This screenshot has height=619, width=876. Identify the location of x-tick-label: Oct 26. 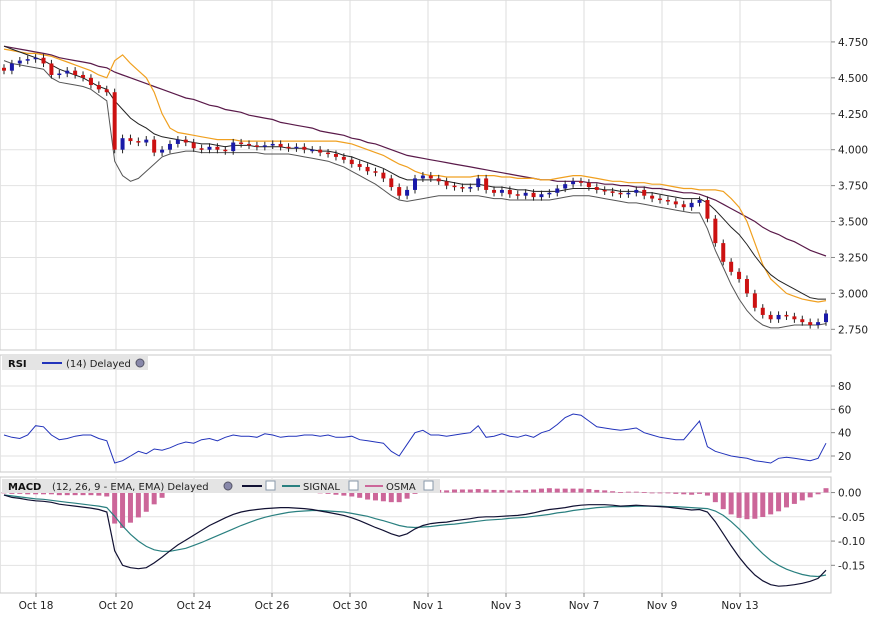
(272, 606).